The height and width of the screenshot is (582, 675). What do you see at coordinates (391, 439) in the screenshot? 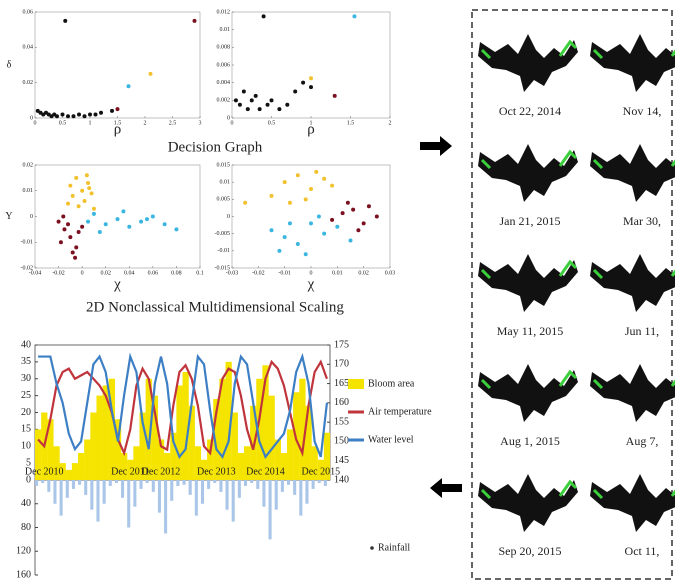
I see `legend-label: Water level` at bounding box center [391, 439].